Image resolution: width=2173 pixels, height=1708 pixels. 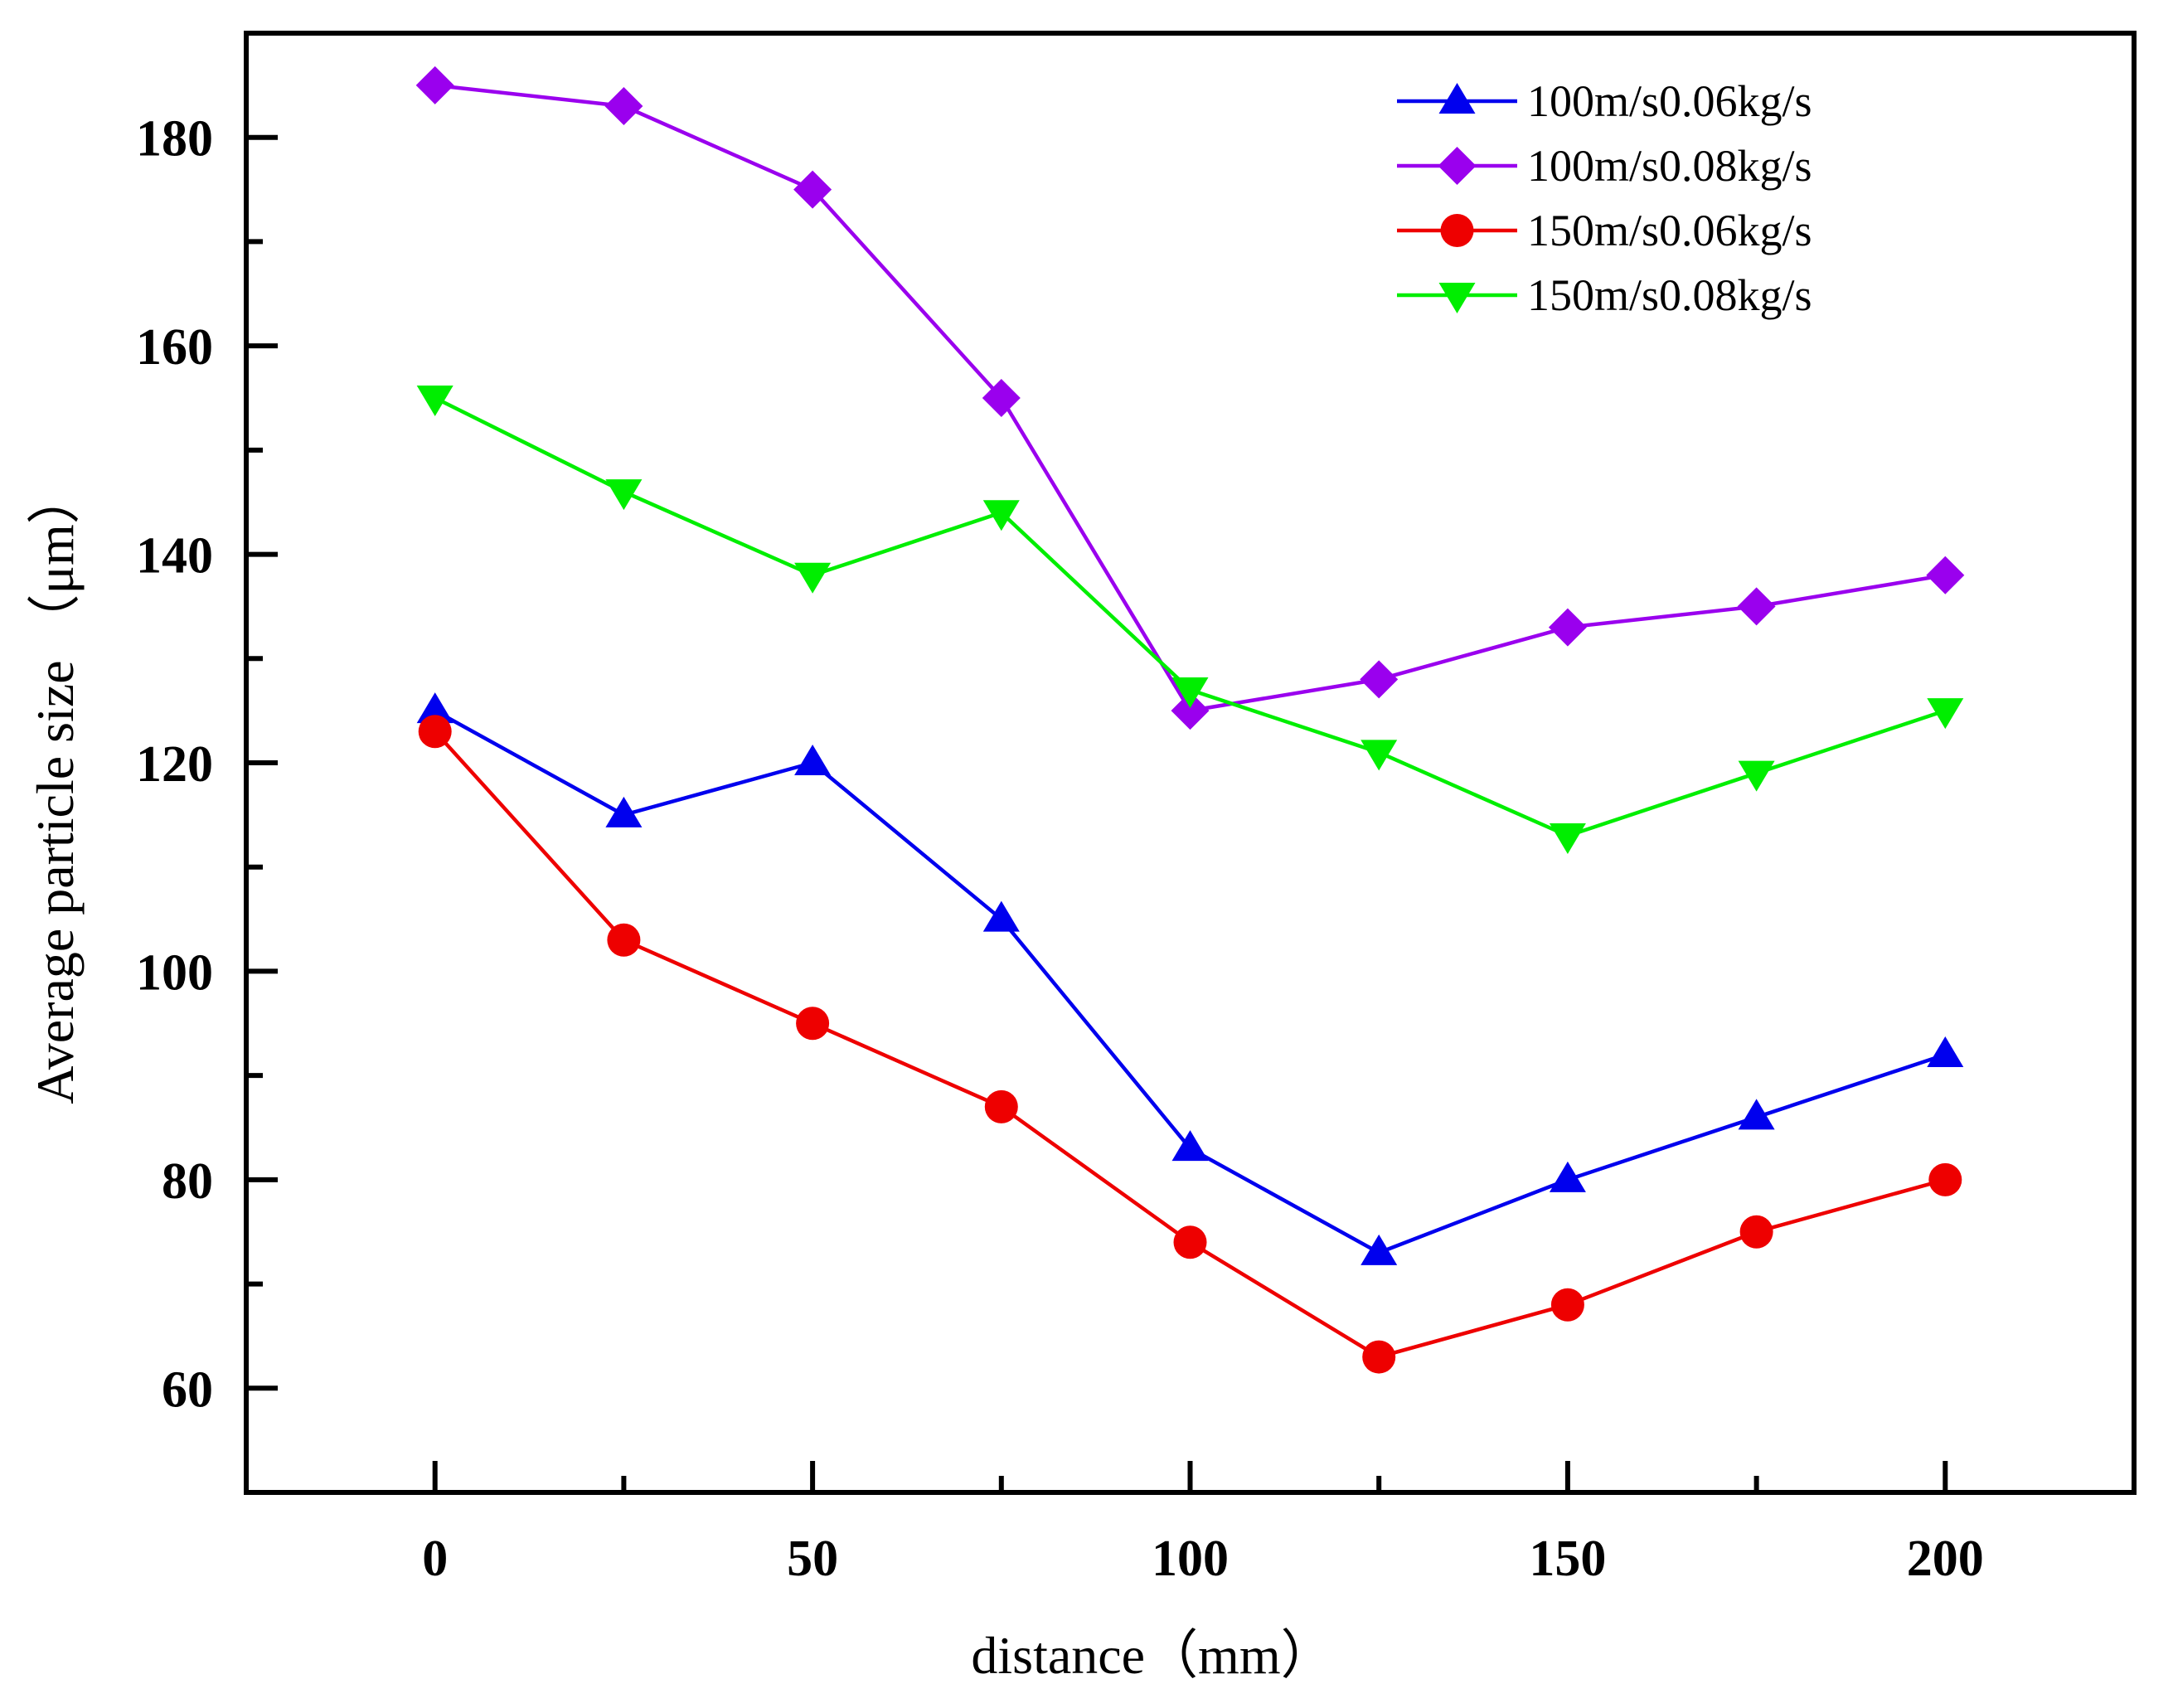 I want to click on y-axis: 60 80 100 120 140 160 180, so click(x=207, y=764).